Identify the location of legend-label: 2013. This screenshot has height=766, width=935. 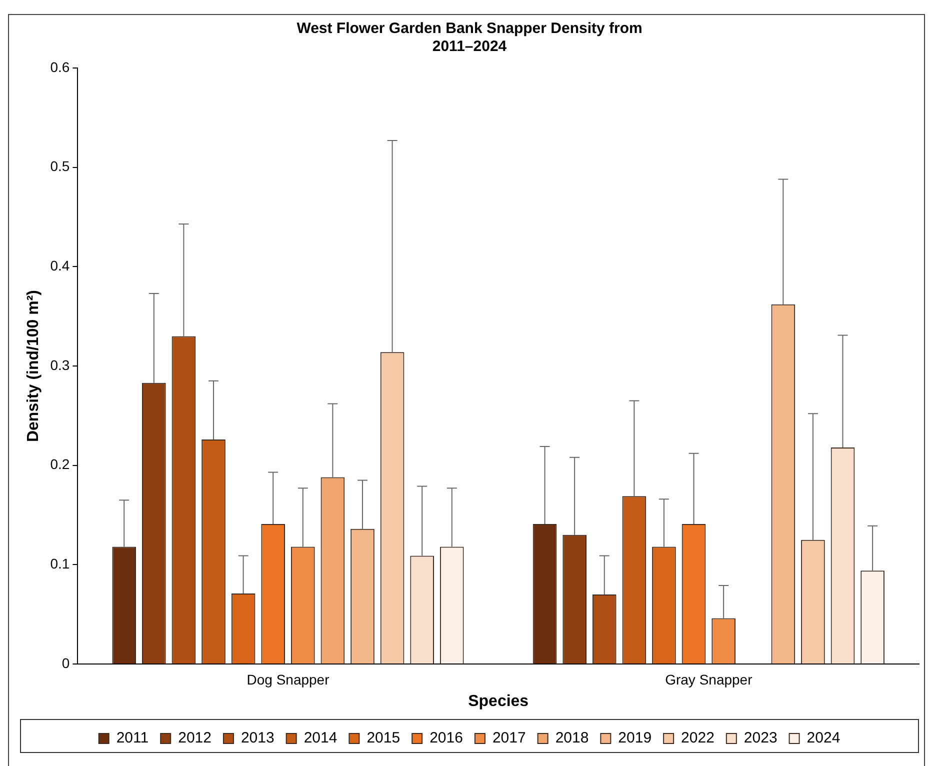
(257, 738).